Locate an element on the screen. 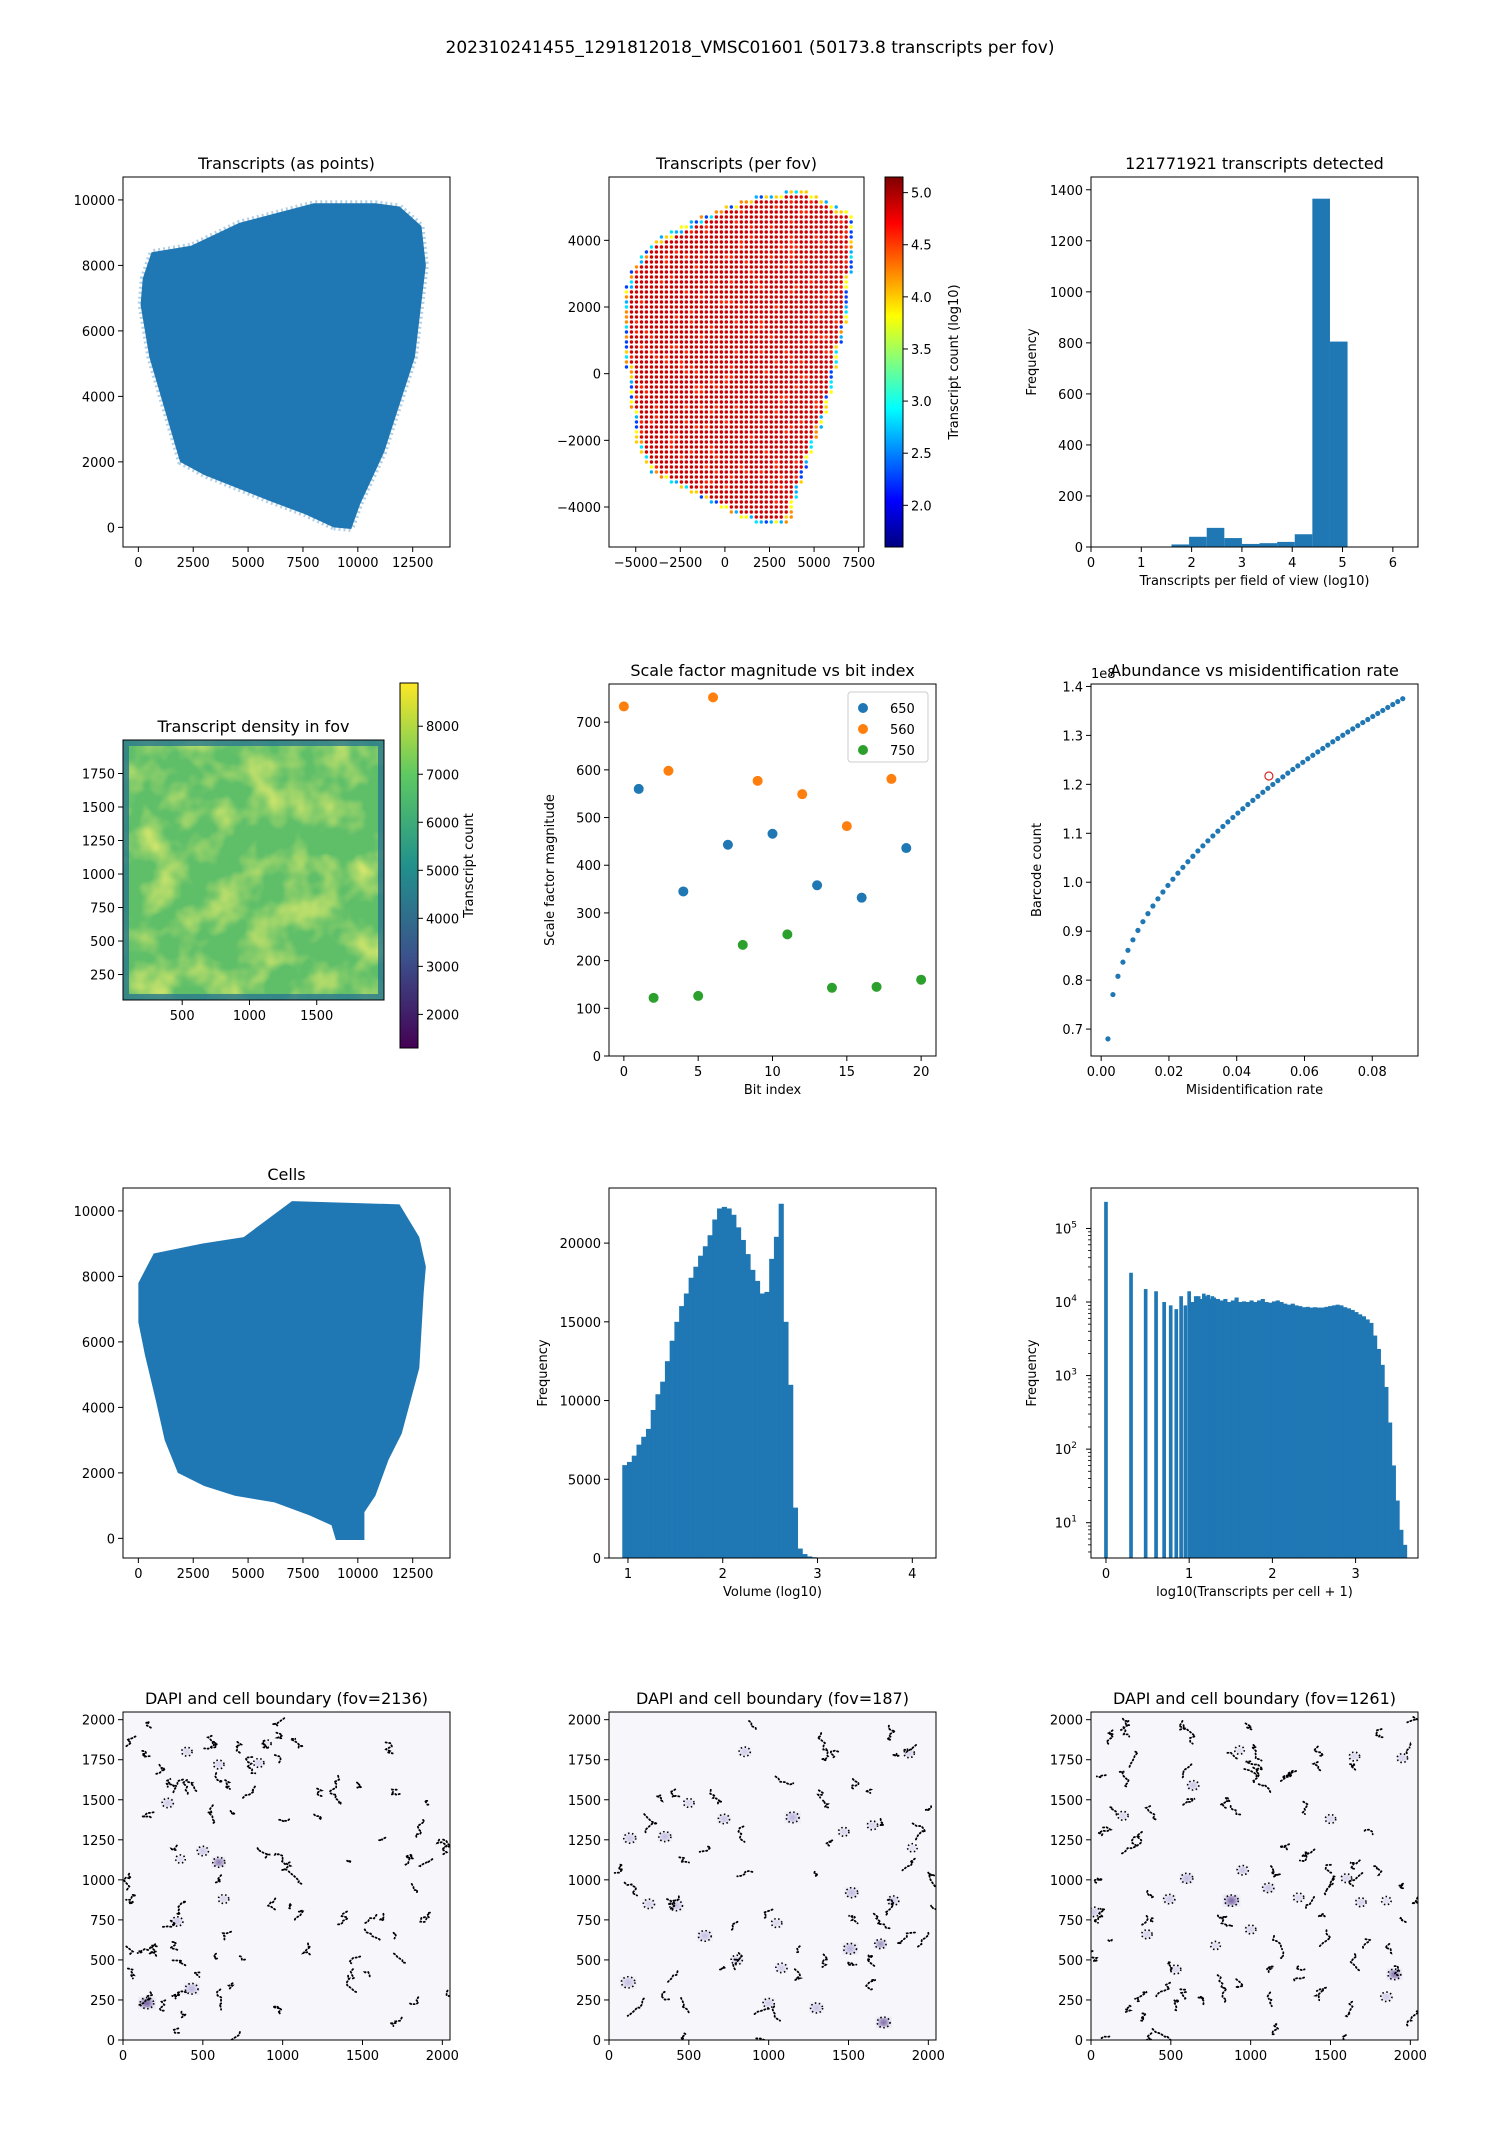  transcript-point-cloud is located at coordinates (283, 366).